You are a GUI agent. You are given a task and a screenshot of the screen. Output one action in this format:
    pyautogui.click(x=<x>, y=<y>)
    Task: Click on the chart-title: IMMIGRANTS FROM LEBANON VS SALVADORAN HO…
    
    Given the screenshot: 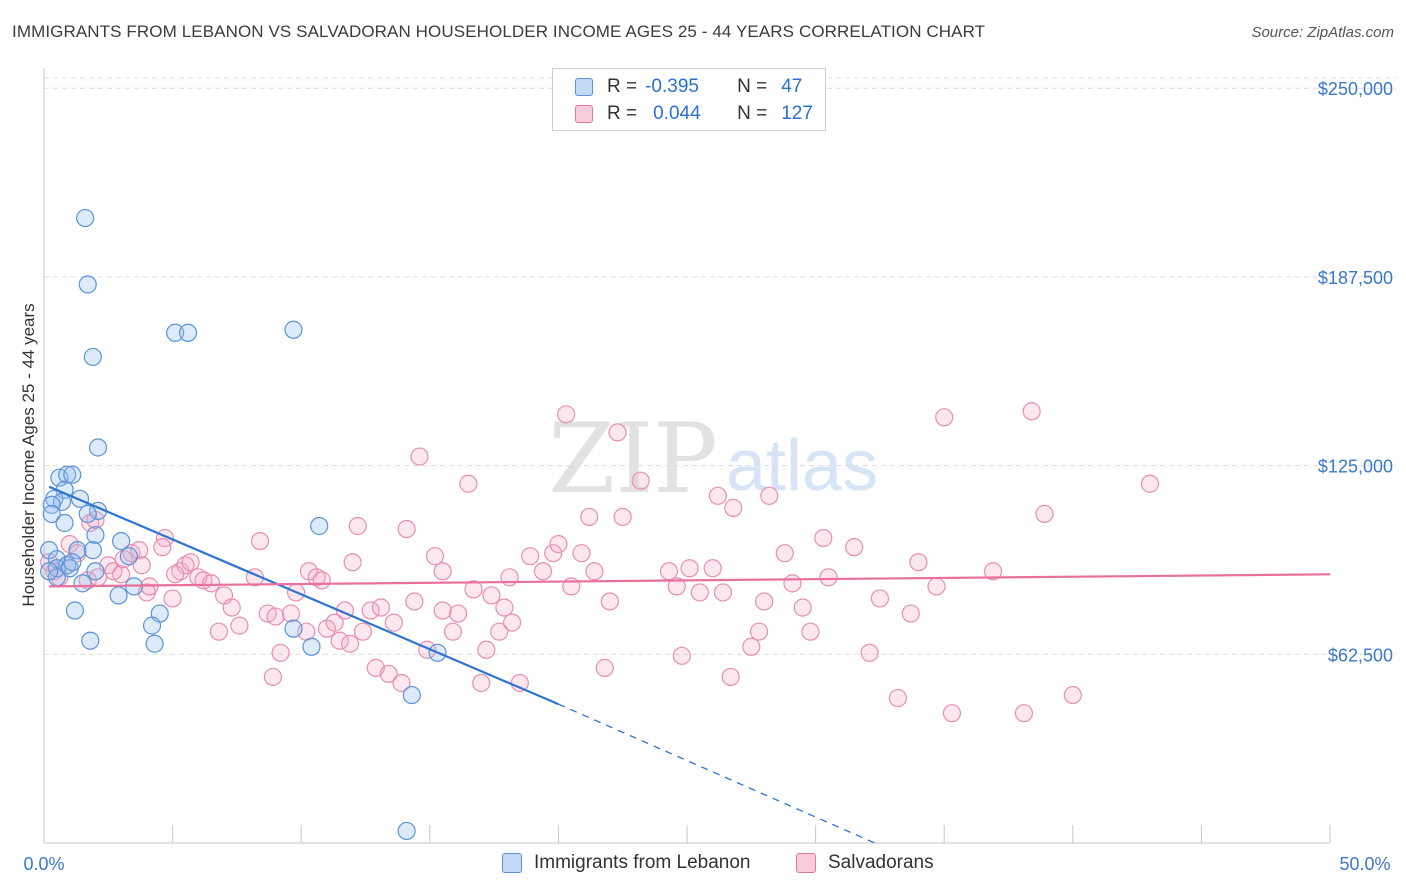 What is the action you would take?
    pyautogui.click(x=499, y=31)
    